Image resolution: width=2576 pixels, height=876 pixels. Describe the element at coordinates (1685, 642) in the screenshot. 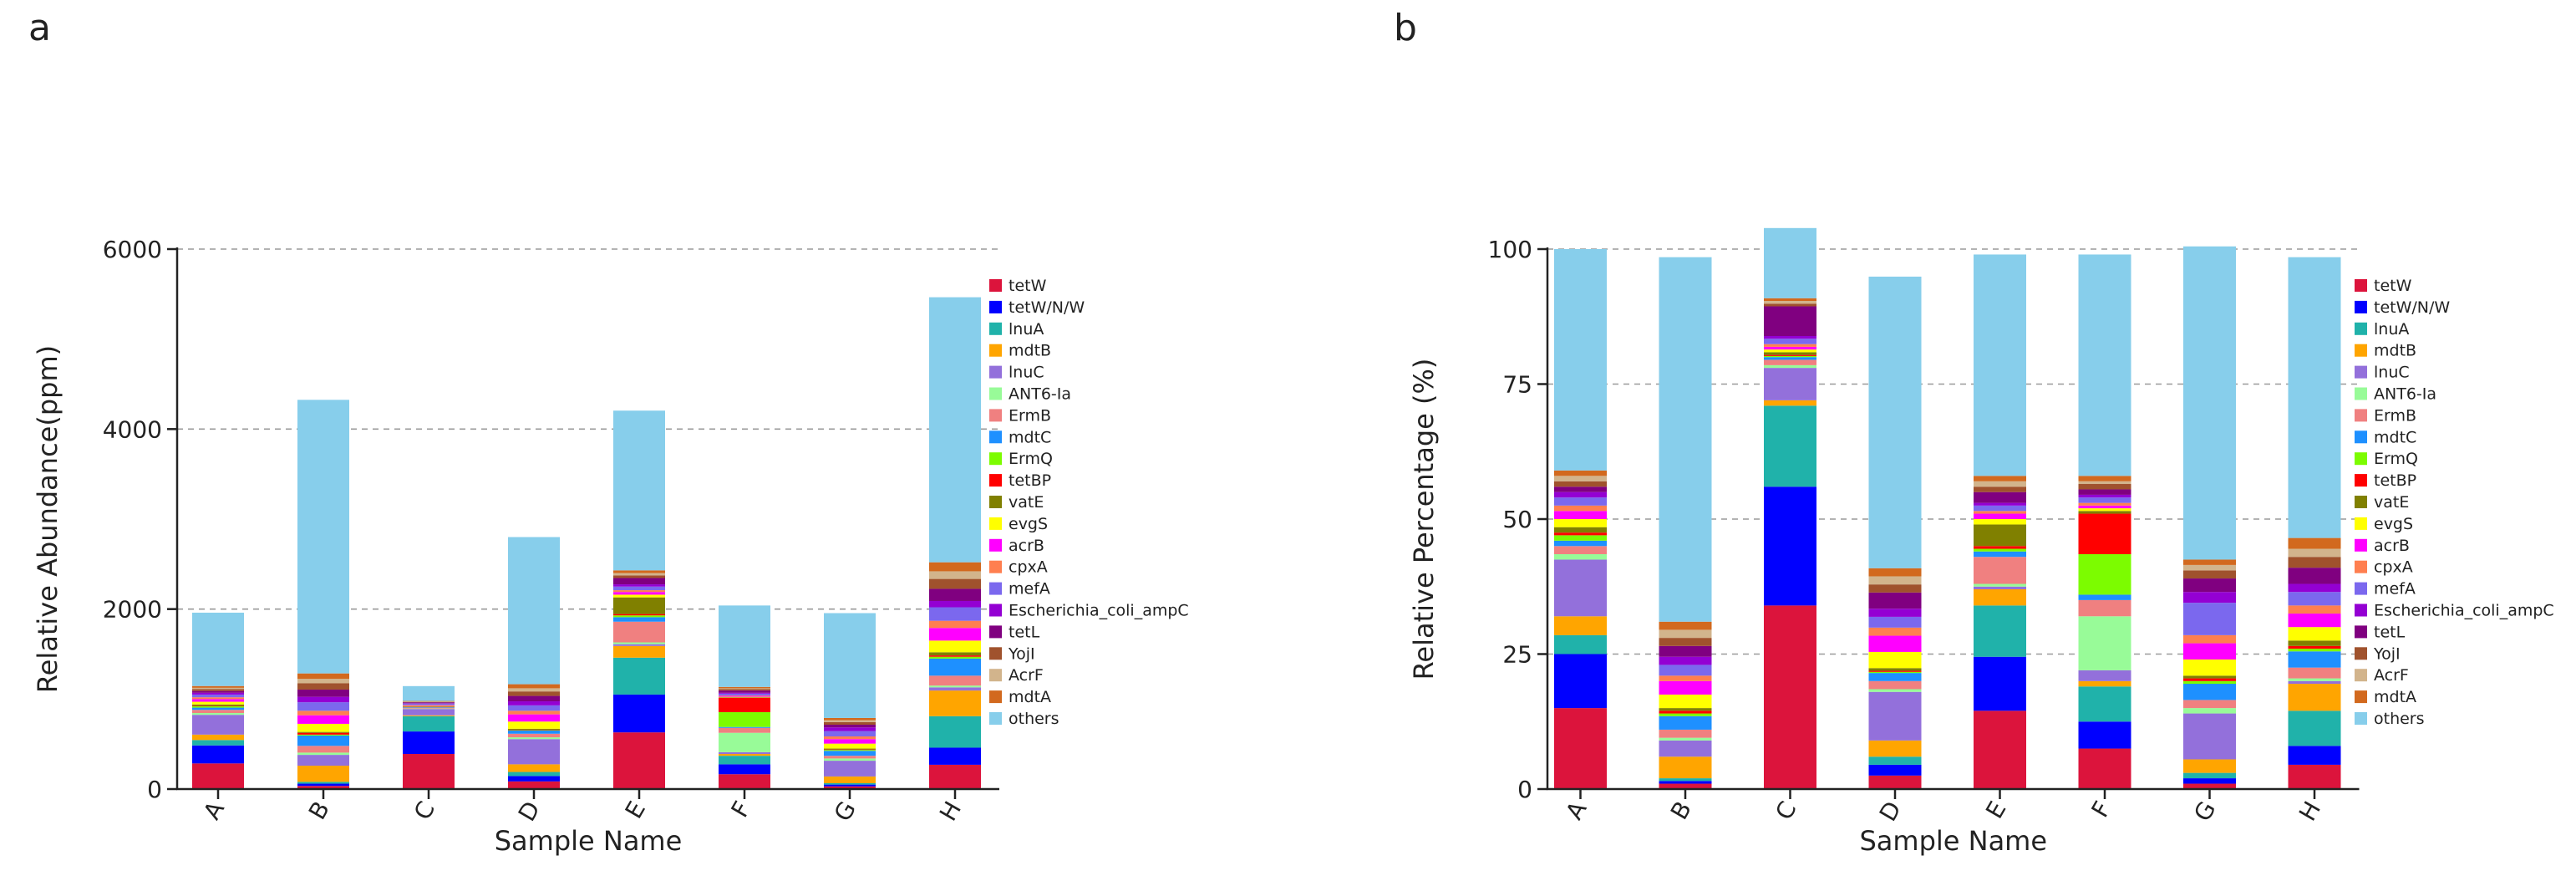

I see `bar-segment-B-YojI` at that location.